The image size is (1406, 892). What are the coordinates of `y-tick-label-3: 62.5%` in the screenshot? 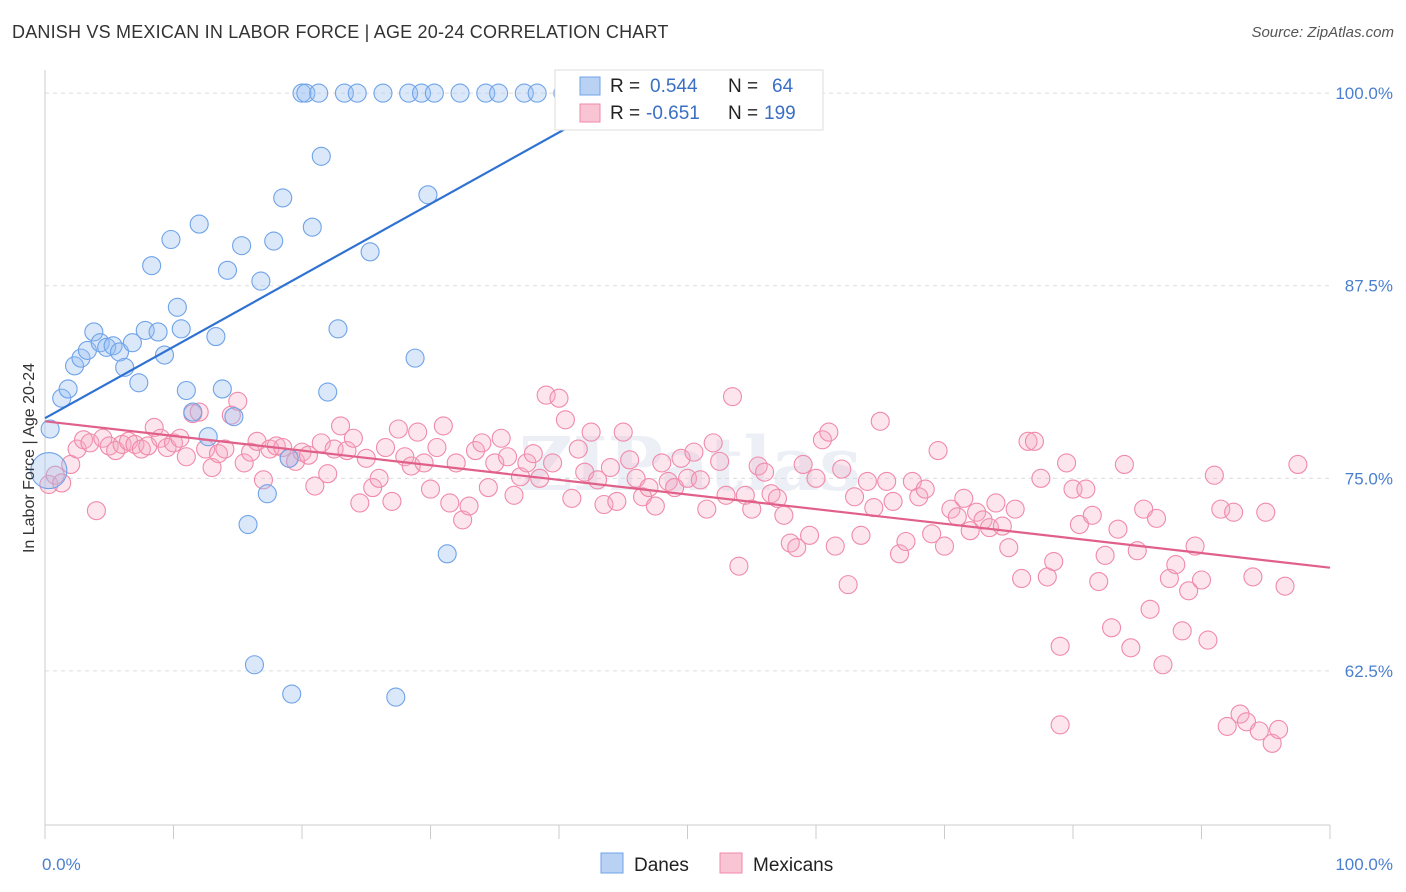 It's located at (1369, 671).